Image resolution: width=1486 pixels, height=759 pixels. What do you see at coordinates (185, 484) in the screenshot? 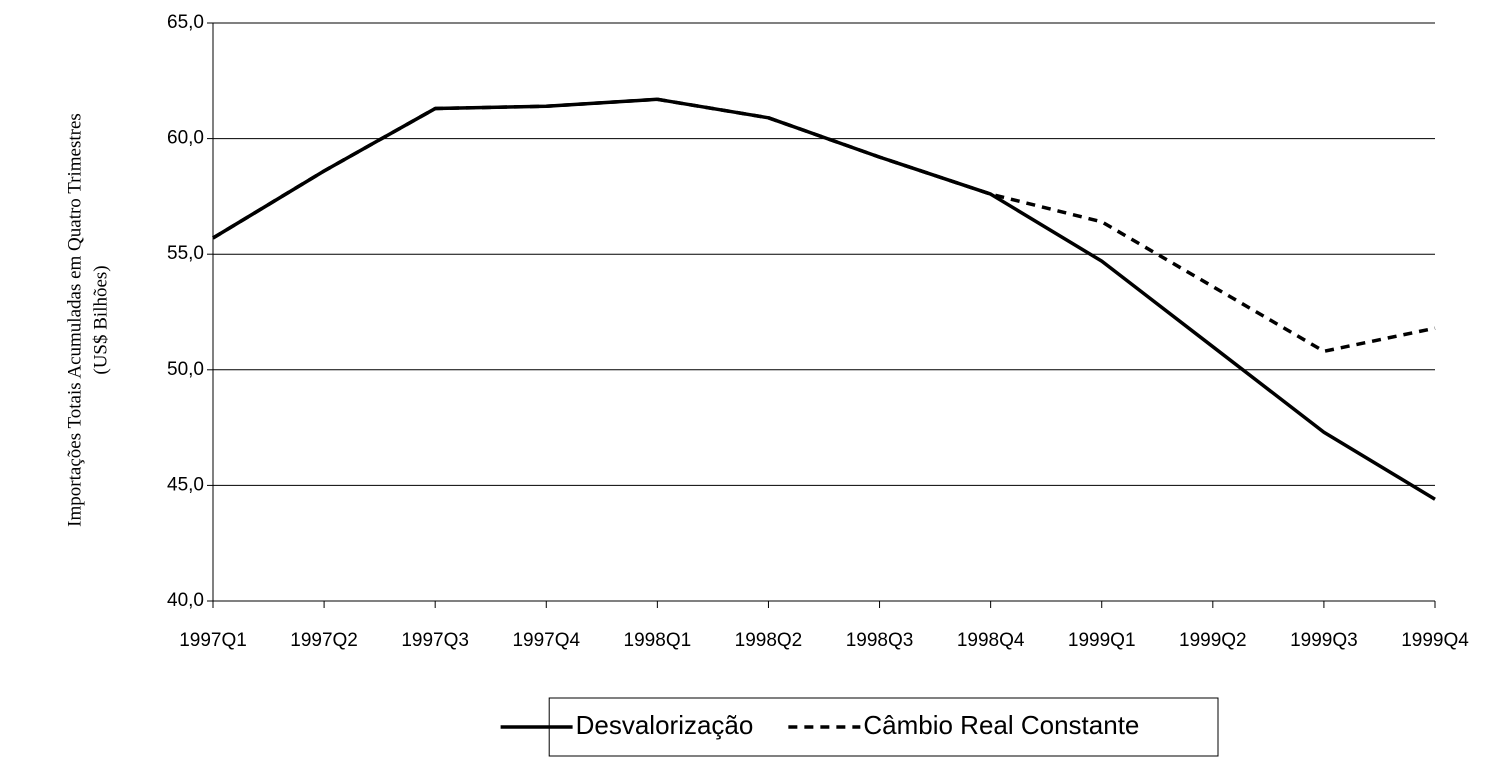
I see `y-tick-label: 45,0` at bounding box center [185, 484].